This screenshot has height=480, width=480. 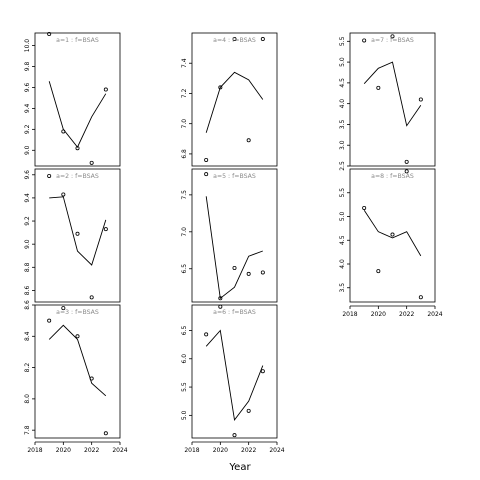 What do you see at coordinates (77, 114) in the screenshot?
I see `fitted-line-a1` at bounding box center [77, 114].